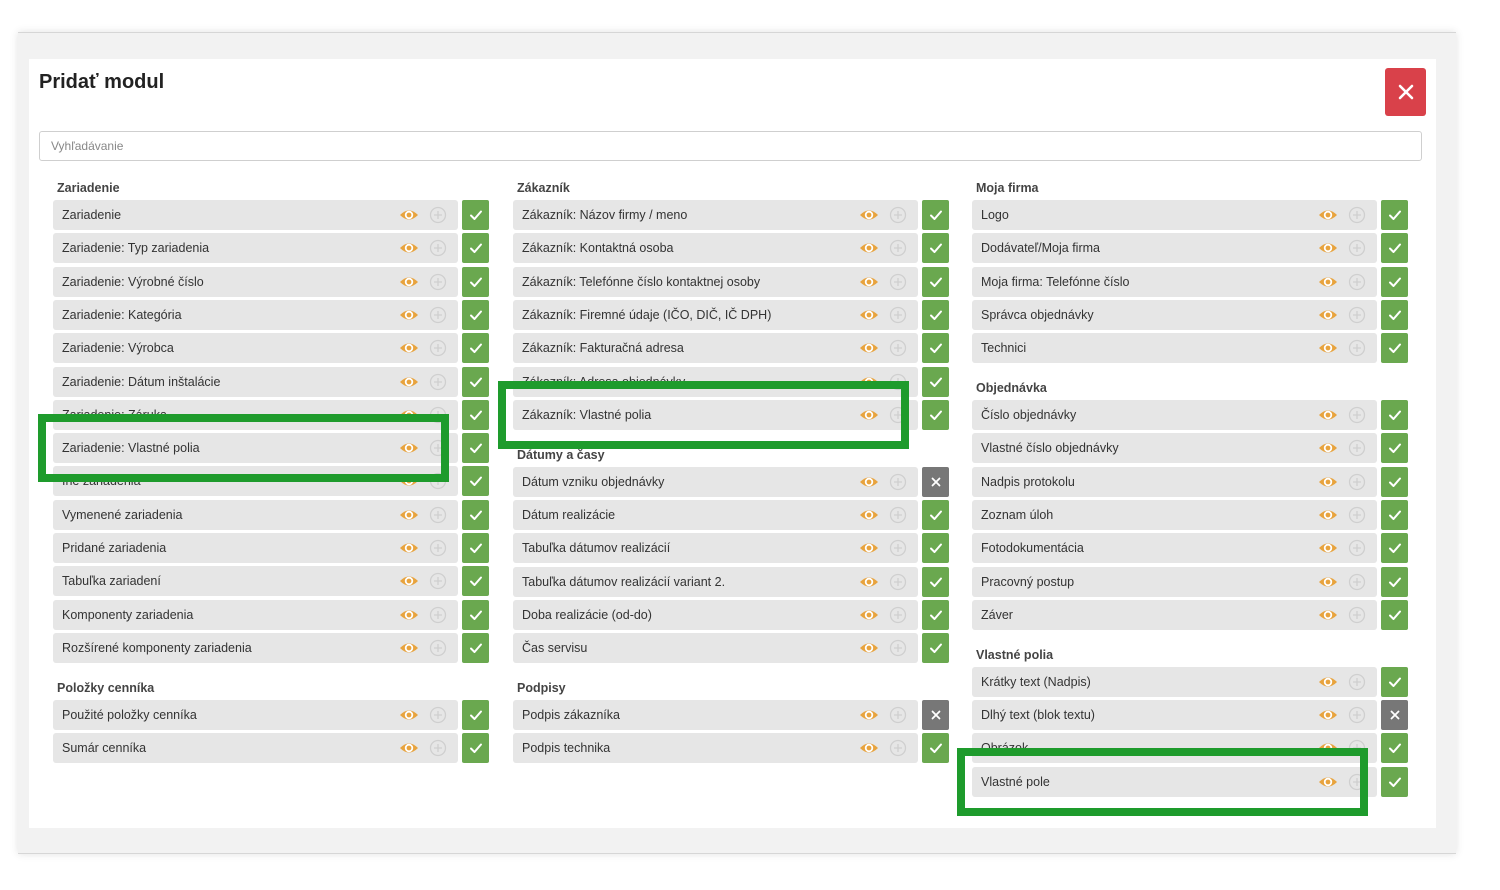  I want to click on module-row: Dodávateľ/Moja firma, so click(1192, 248).